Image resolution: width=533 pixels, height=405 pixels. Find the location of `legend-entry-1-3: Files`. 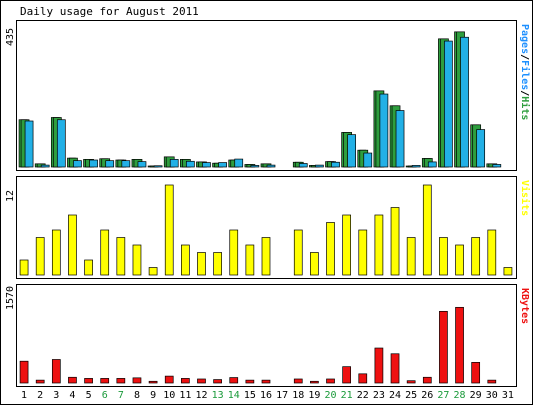

legend-entry-1-3: Files is located at coordinates (525, 75).